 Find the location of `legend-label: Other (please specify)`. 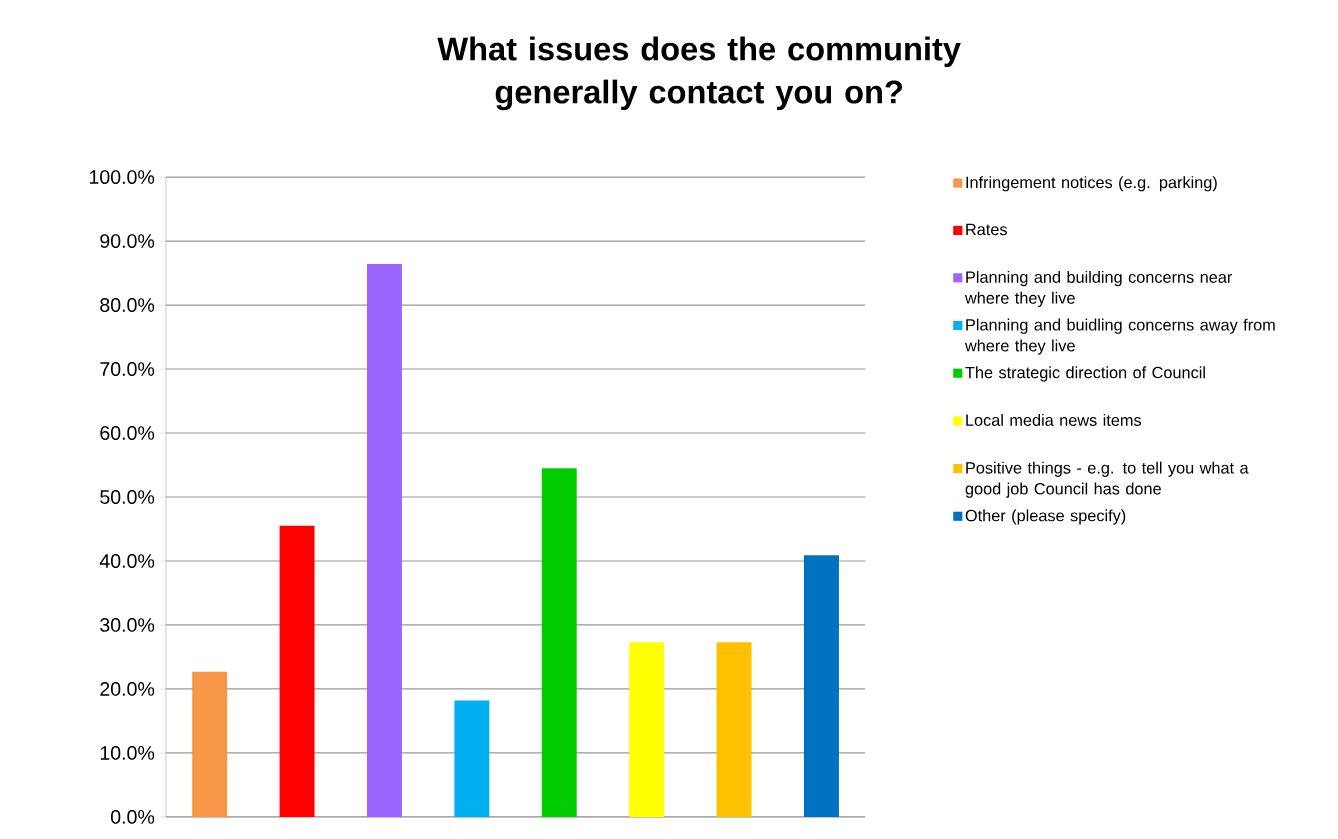

legend-label: Other (please specify) is located at coordinates (1045, 517).